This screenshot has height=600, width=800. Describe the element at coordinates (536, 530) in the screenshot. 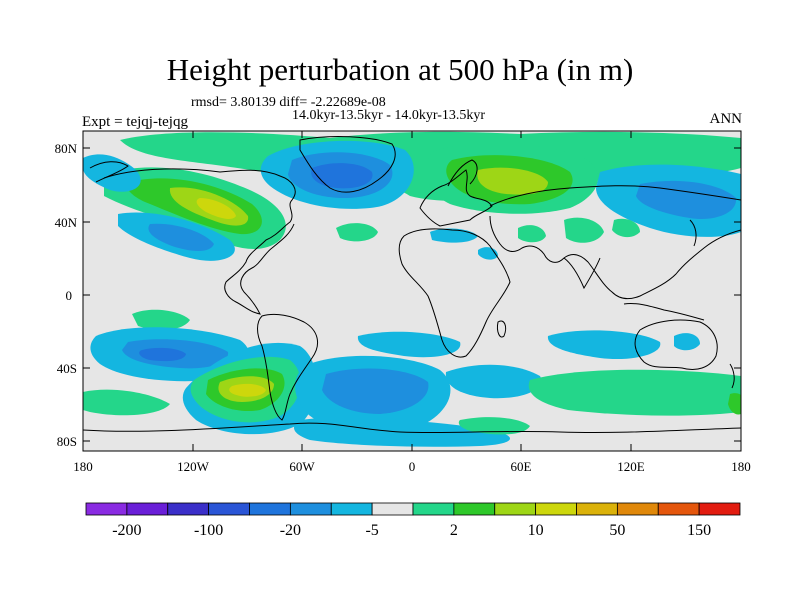

I see `colorbar-label: 10` at that location.